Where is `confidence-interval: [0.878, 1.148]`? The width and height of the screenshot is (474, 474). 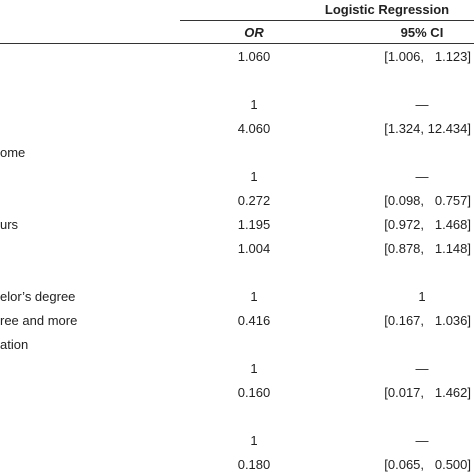 confidence-interval: [0.878, 1.148] is located at coordinates (427, 248).